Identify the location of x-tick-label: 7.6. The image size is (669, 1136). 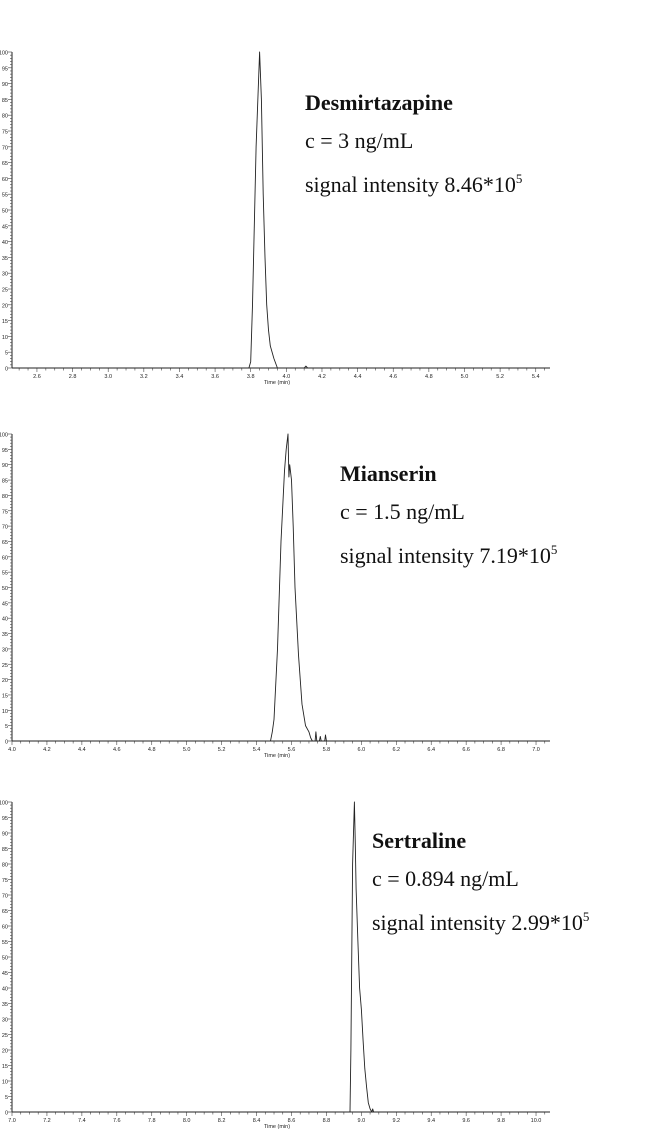
(117, 1121).